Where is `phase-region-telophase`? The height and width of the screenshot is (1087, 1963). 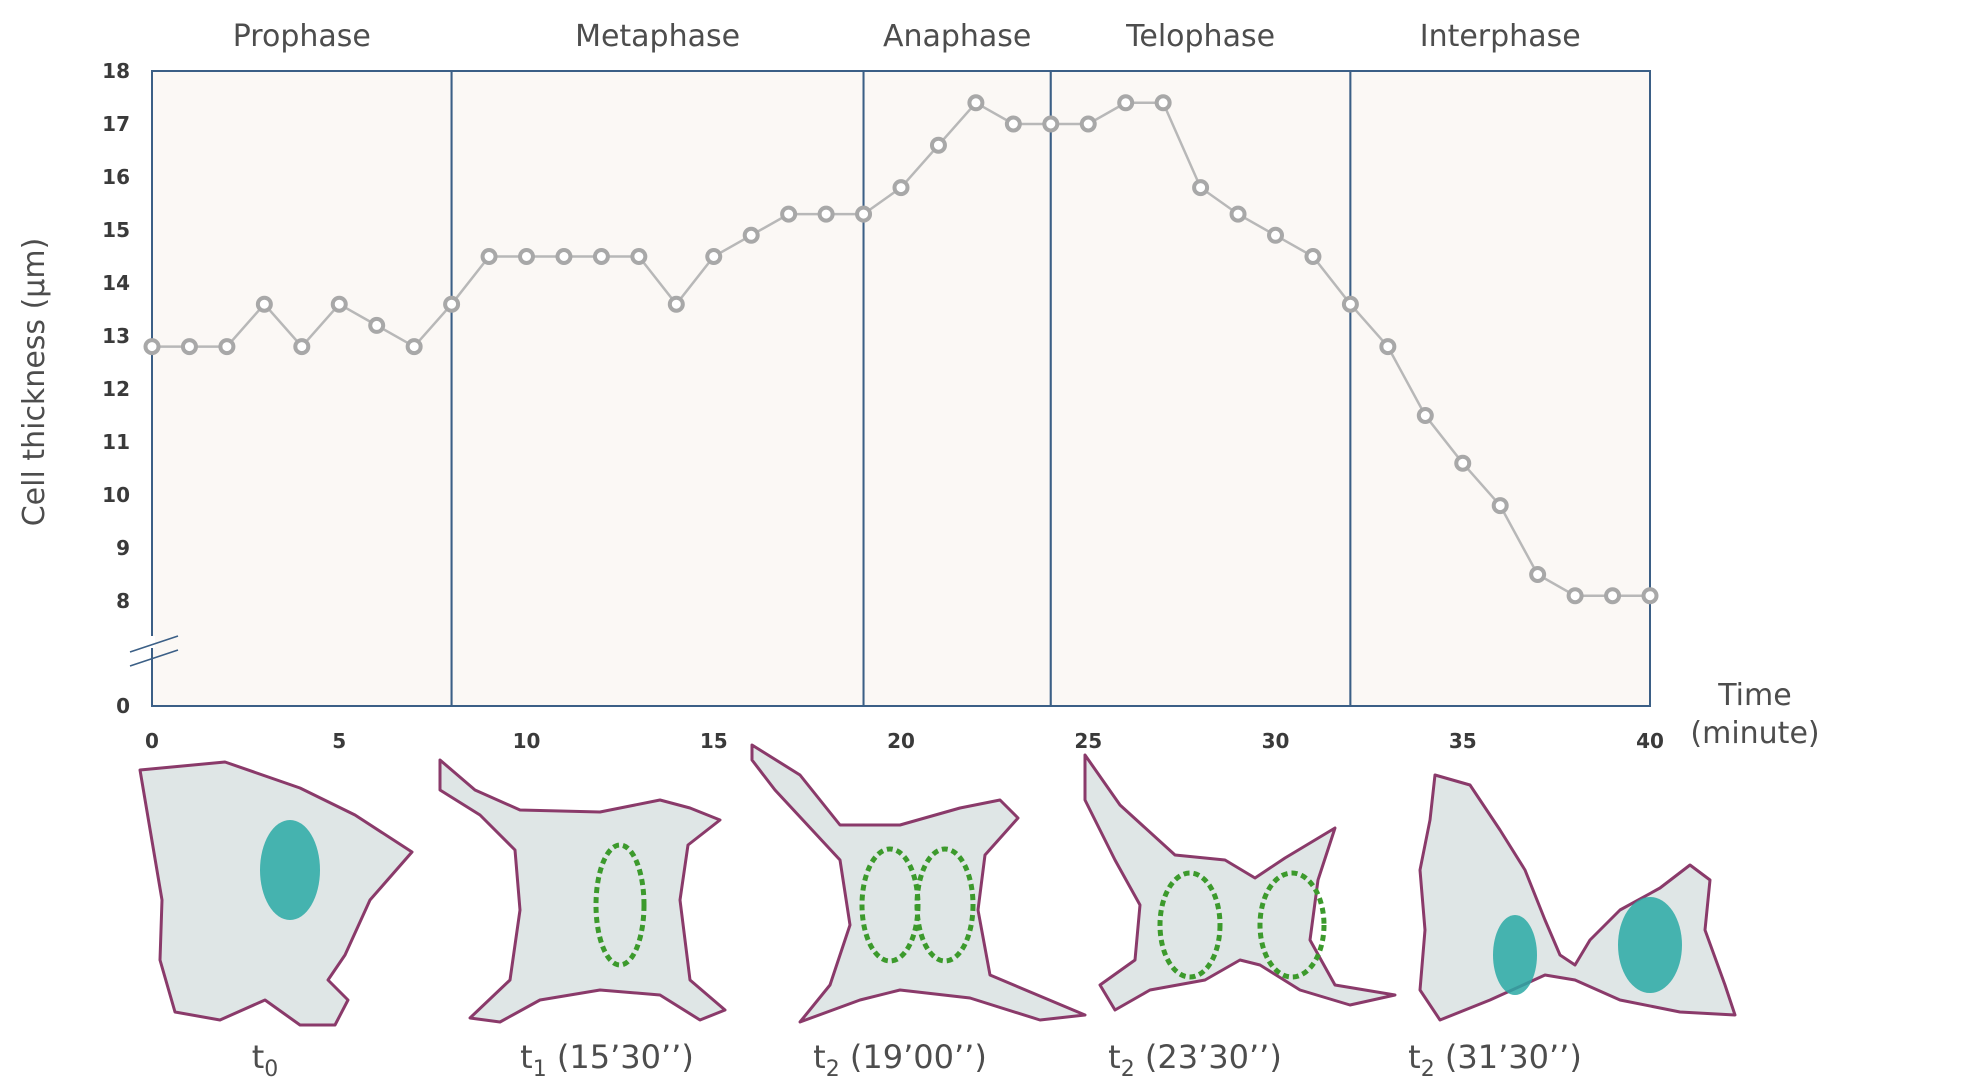
phase-region-telophase is located at coordinates (1200, 388).